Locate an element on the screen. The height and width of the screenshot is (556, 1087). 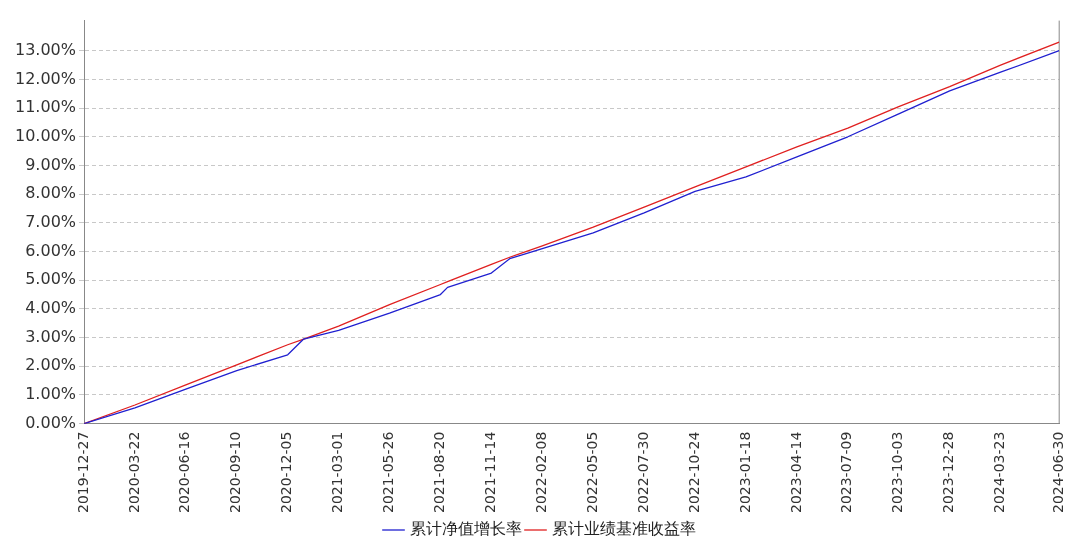
legend-label: 累计业绩基准收益率 is located at coordinates (623, 529).